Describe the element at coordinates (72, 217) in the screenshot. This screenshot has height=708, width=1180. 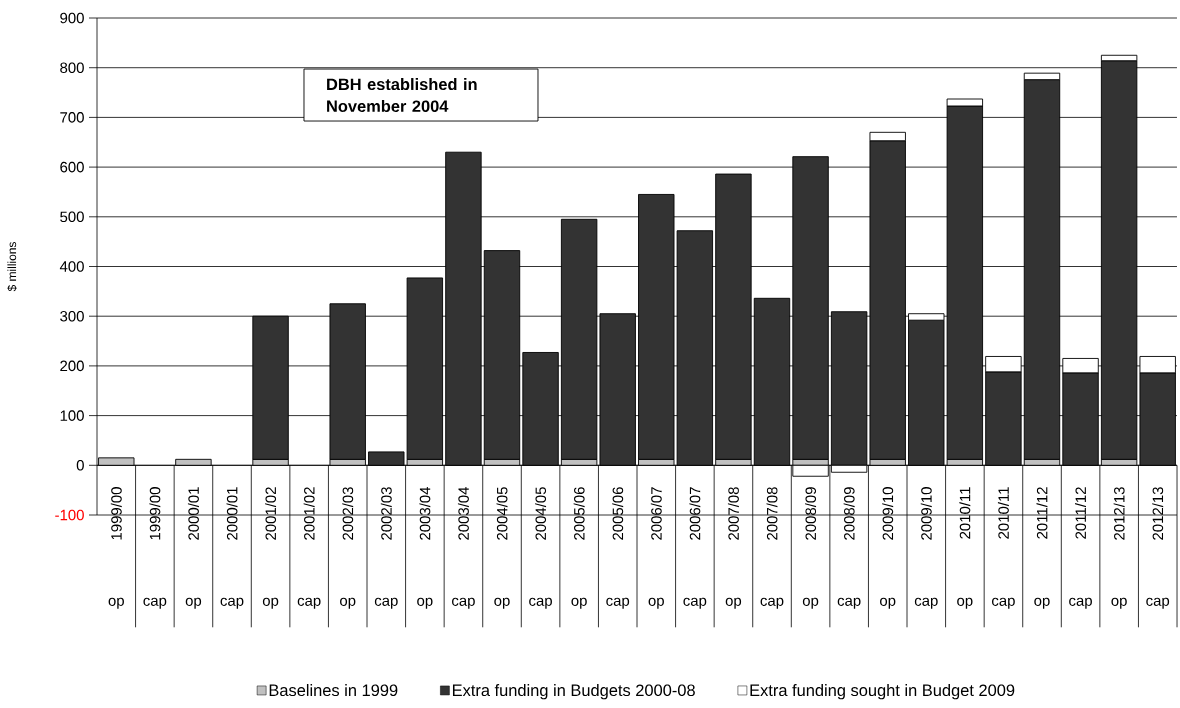
I see `y-tick-label: 500` at that location.